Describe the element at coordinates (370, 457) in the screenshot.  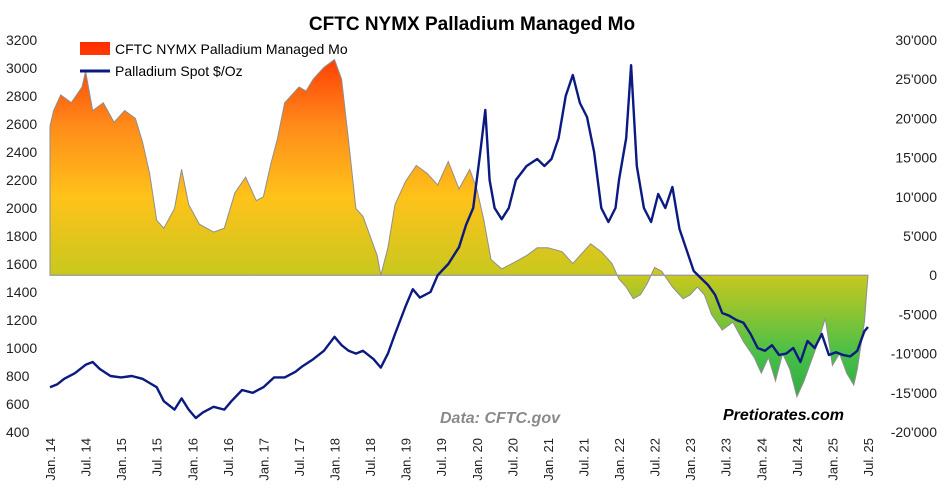
I see `x-tick-label: Jul. 18` at that location.